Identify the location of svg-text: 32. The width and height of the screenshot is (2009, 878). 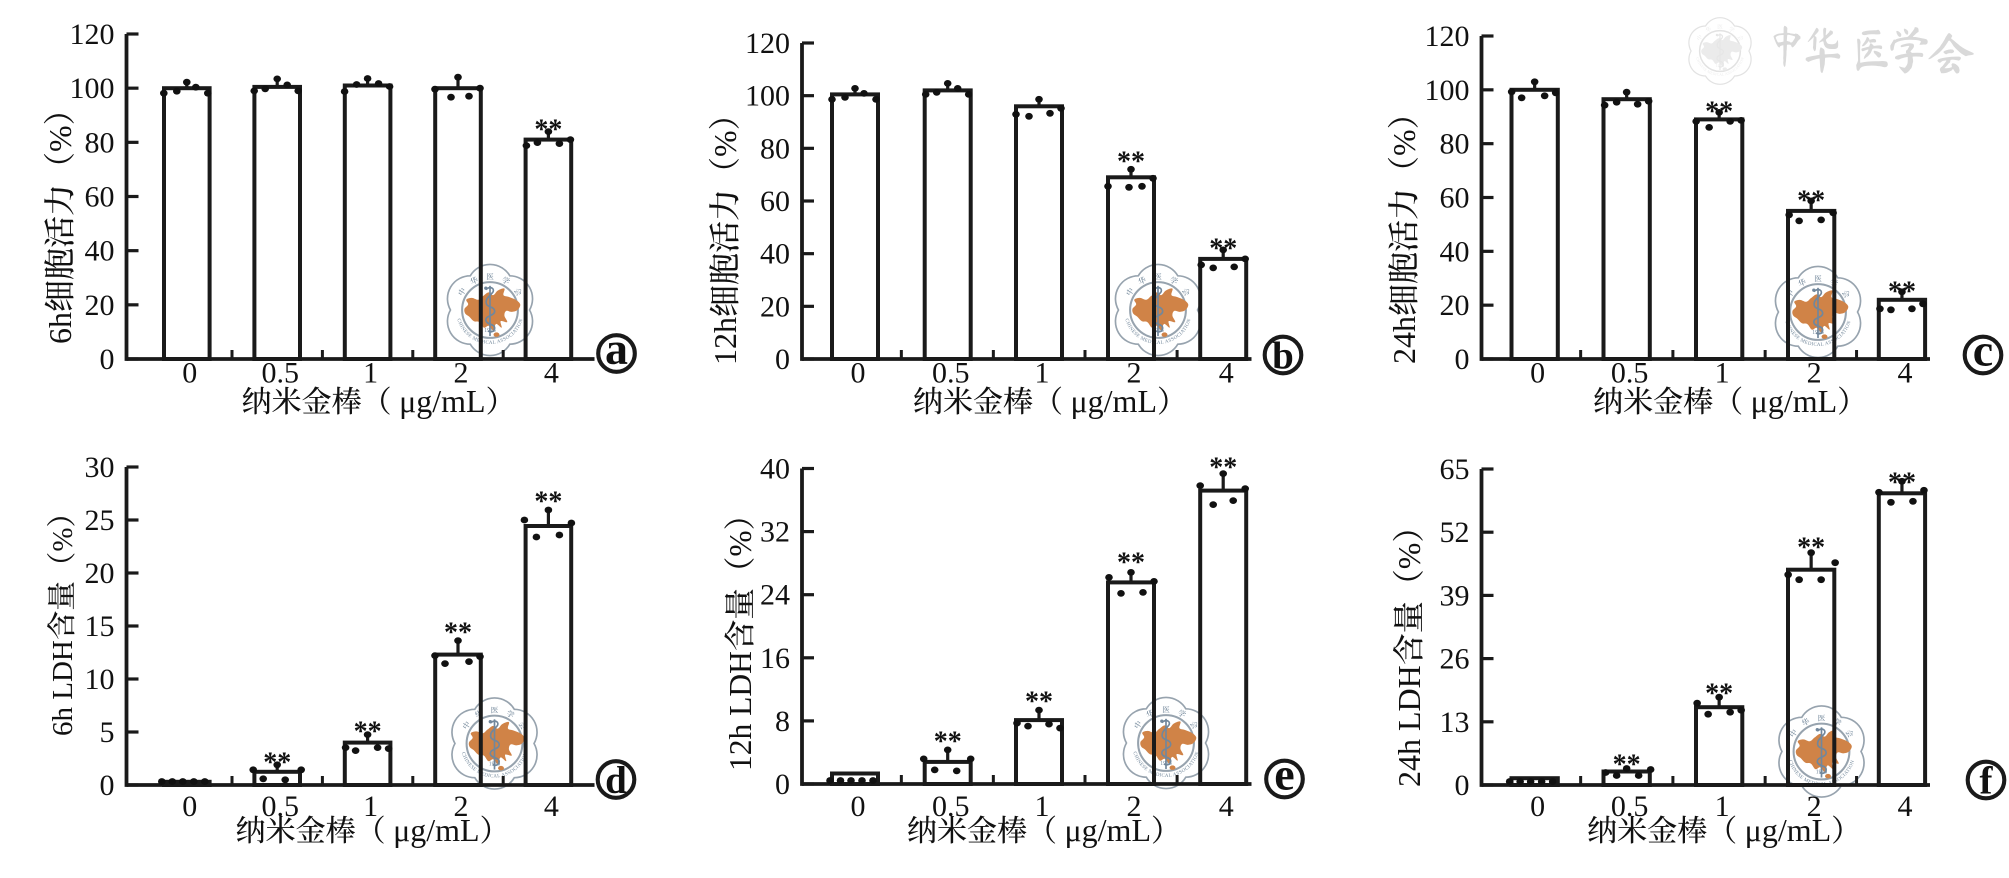
(775, 532).